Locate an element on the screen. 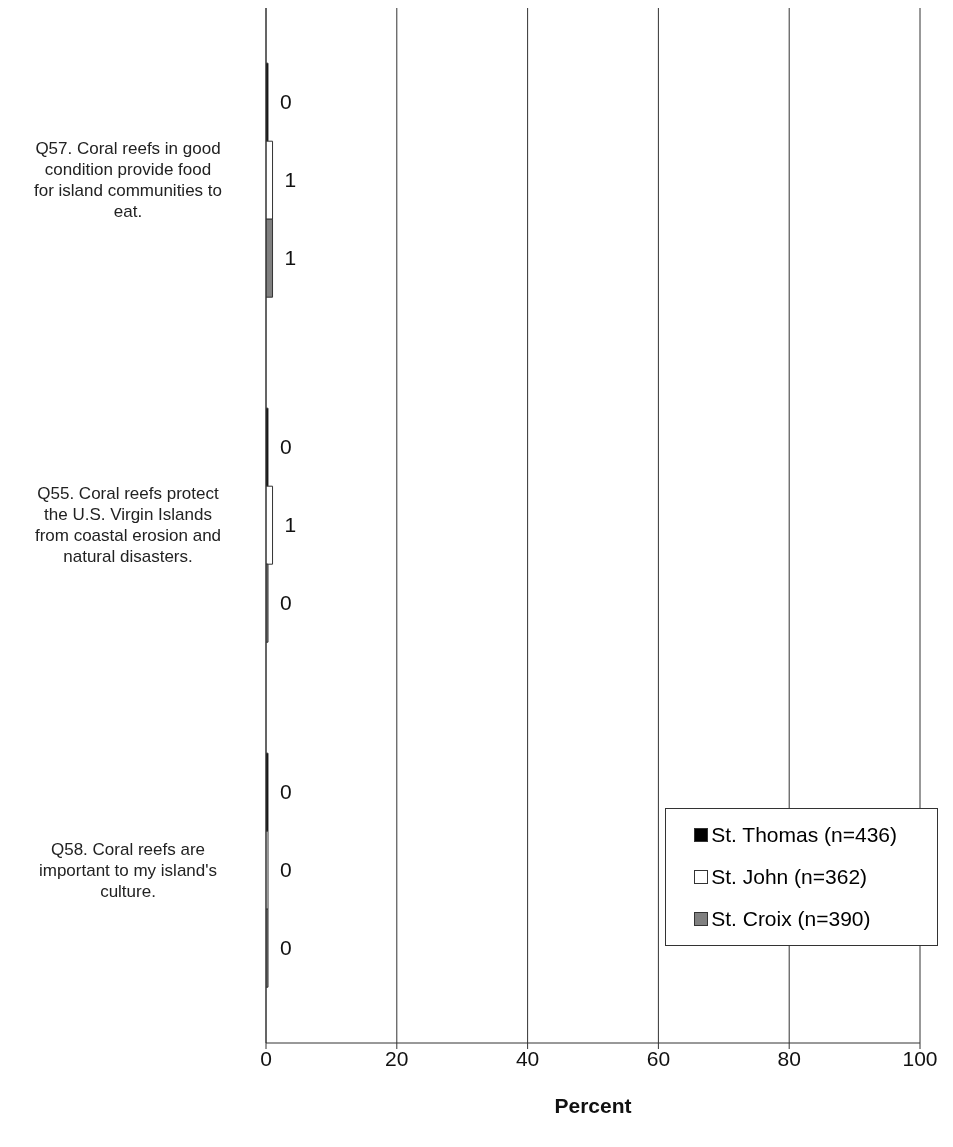 The height and width of the screenshot is (1147, 953). y-tick-label: Q55. Coral reefs protect the U.S. Virgin Islands from coastal erosion and natural disasters. is located at coordinates (128, 525).